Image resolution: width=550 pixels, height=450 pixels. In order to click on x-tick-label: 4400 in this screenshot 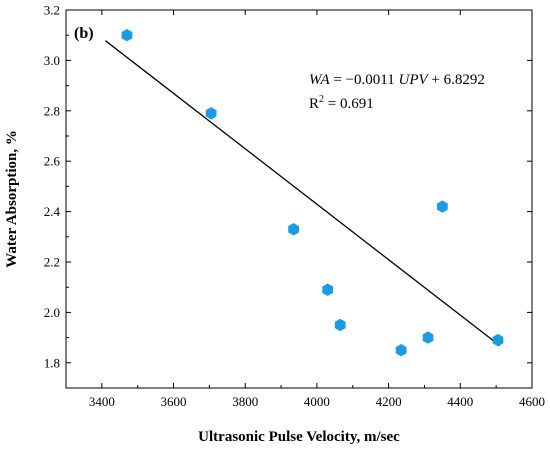, I will do `click(460, 401)`.